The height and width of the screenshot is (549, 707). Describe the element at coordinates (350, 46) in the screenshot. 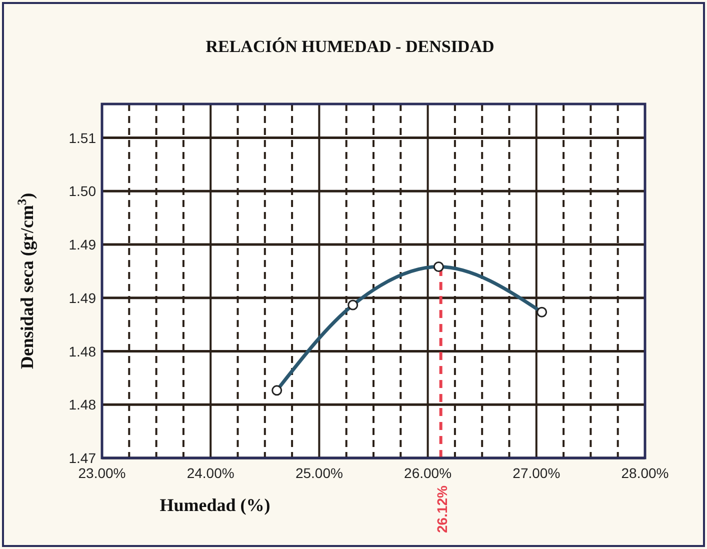

I see `chart-title: RELACIÓN HUMEDAD - DENSIDAD` at that location.